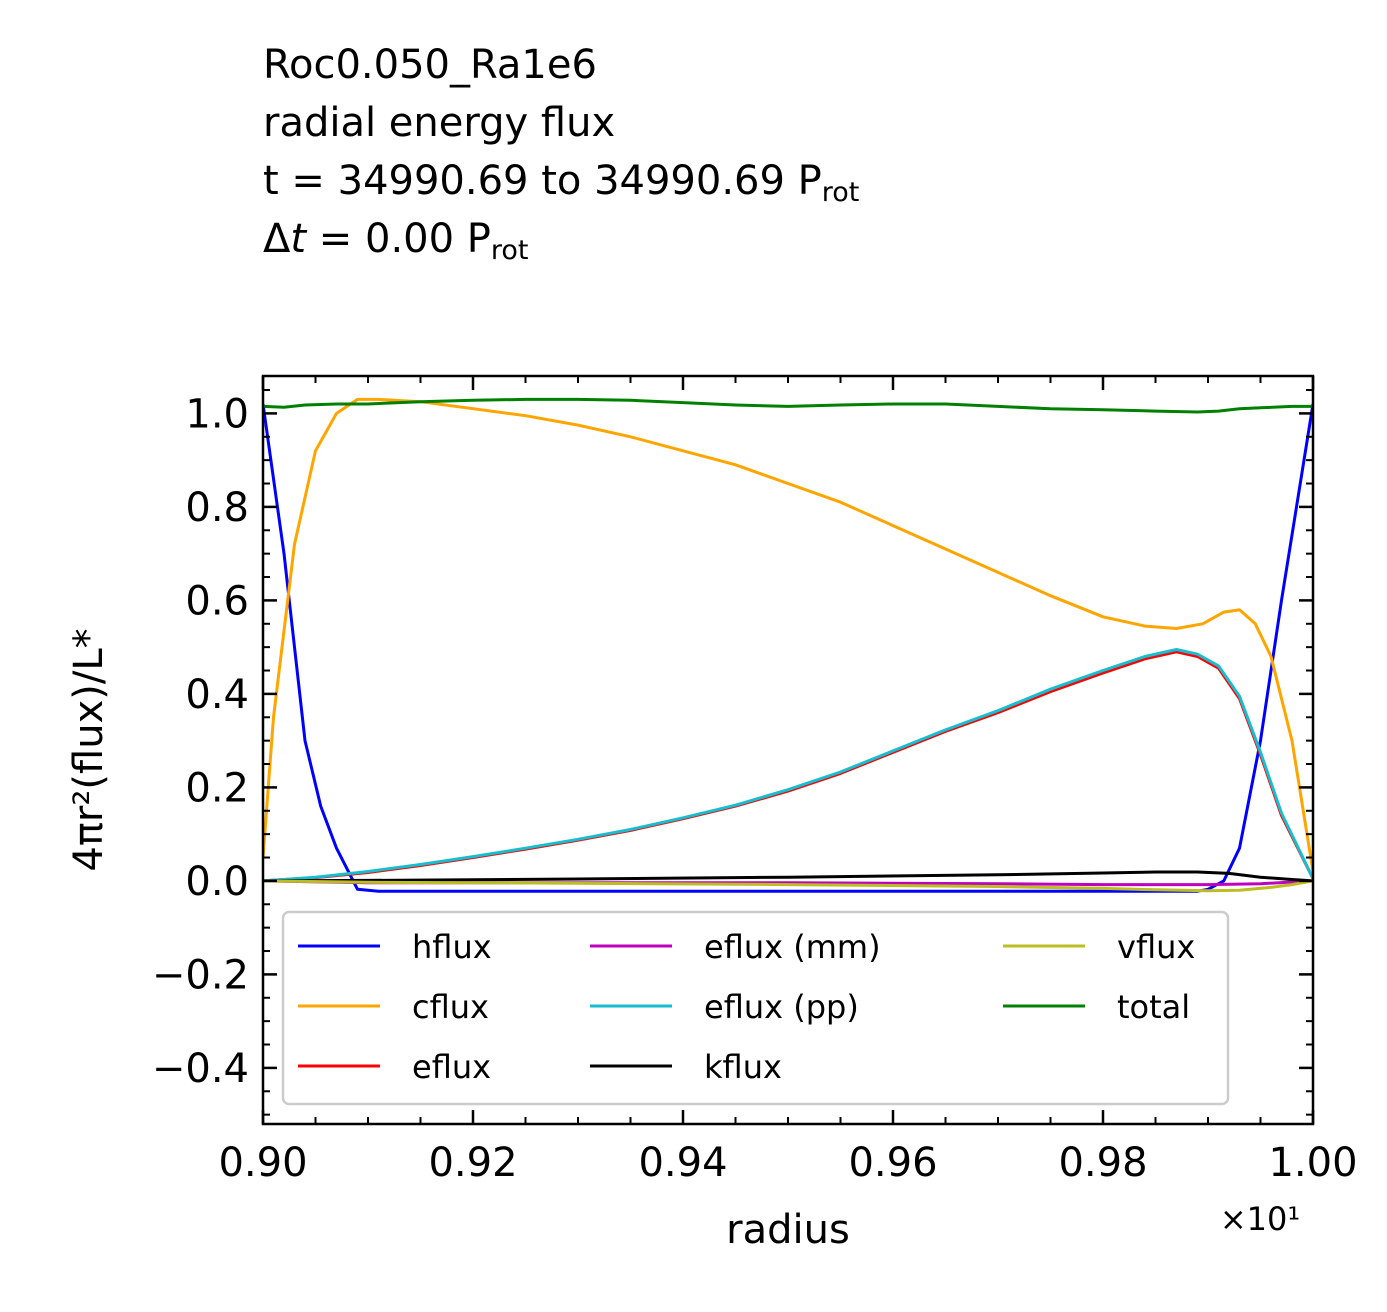 The image size is (1387, 1312). I want to click on x-tick-label: 0.90, so click(262, 1163).